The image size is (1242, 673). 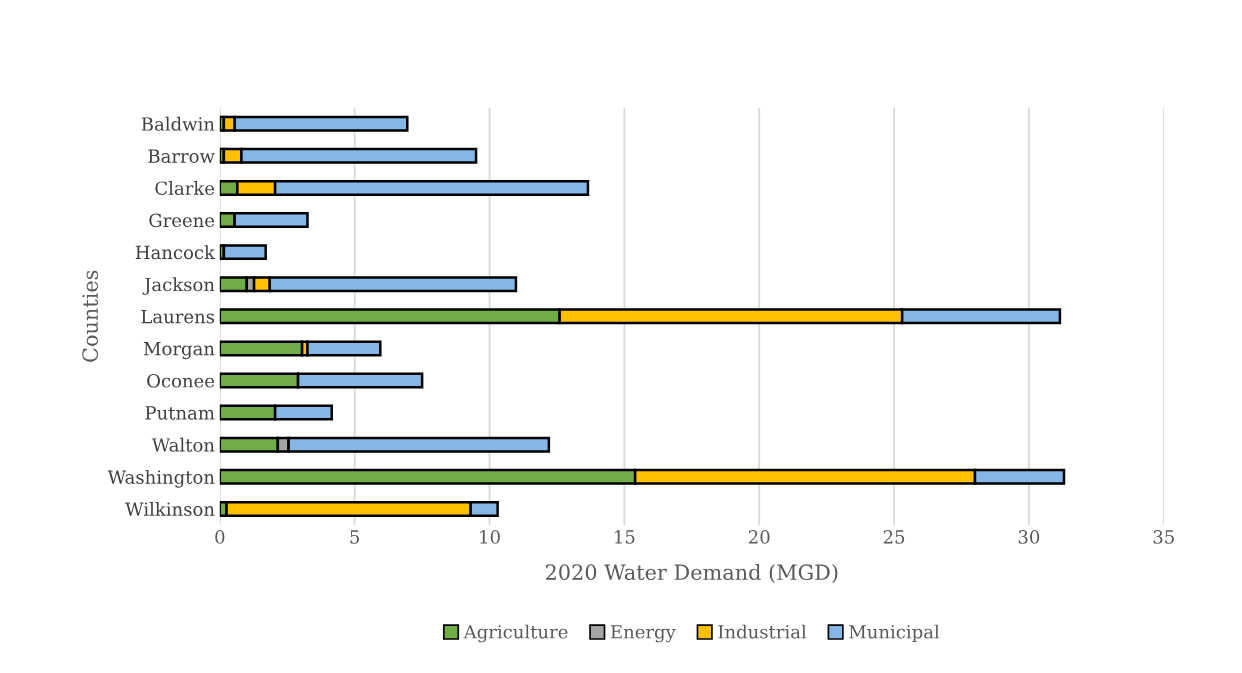 I want to click on x-tick-label: 10, so click(x=490, y=537).